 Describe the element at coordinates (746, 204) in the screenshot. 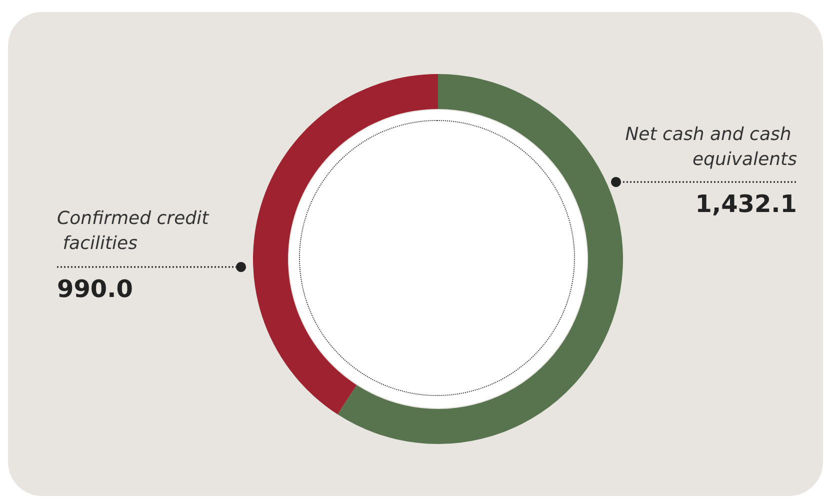

I see `data-label: 1,432.1` at that location.